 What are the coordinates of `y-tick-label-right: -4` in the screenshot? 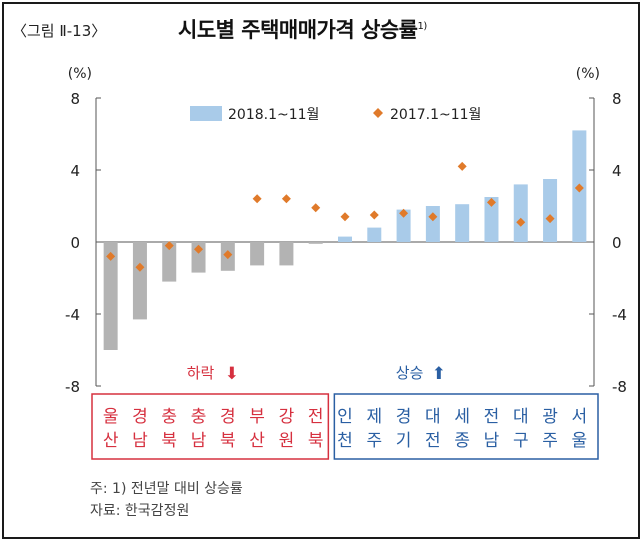 It's located at (619, 315).